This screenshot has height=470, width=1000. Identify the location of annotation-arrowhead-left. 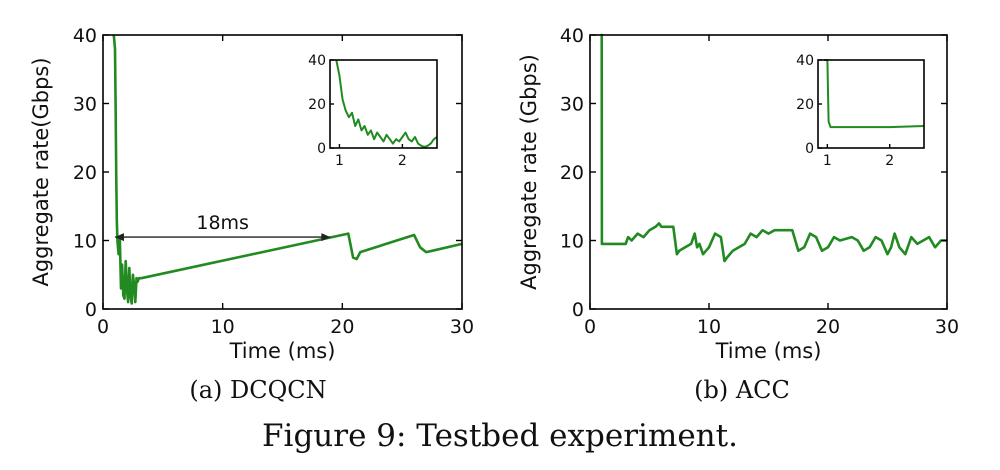
(119, 237).